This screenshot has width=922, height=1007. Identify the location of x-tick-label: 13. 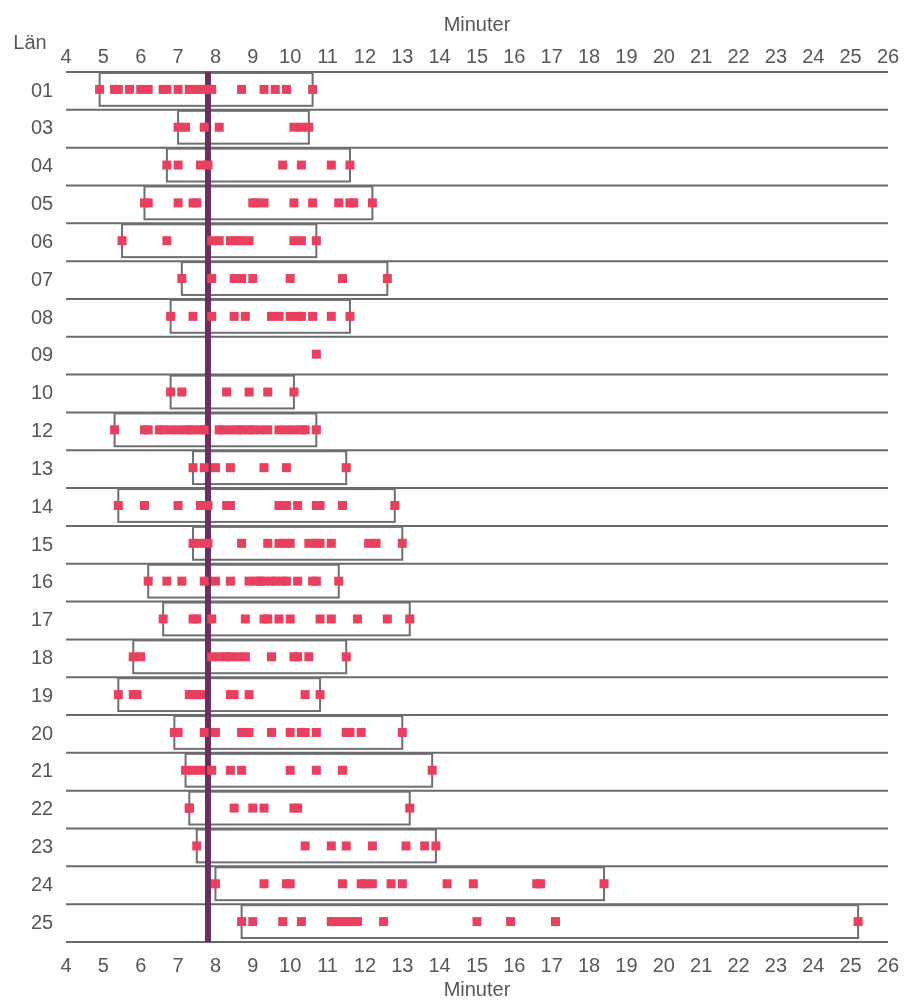
(402, 56).